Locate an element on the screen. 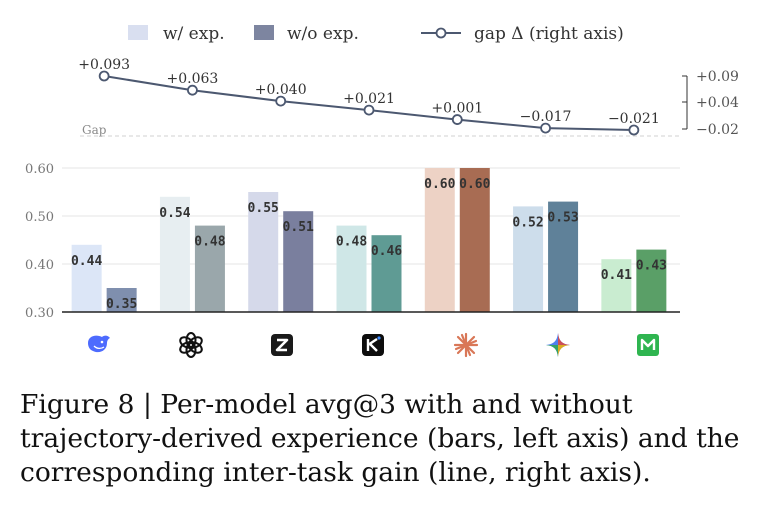 This screenshot has width=769, height=508. gap-value-label: +0.093 is located at coordinates (104, 65).